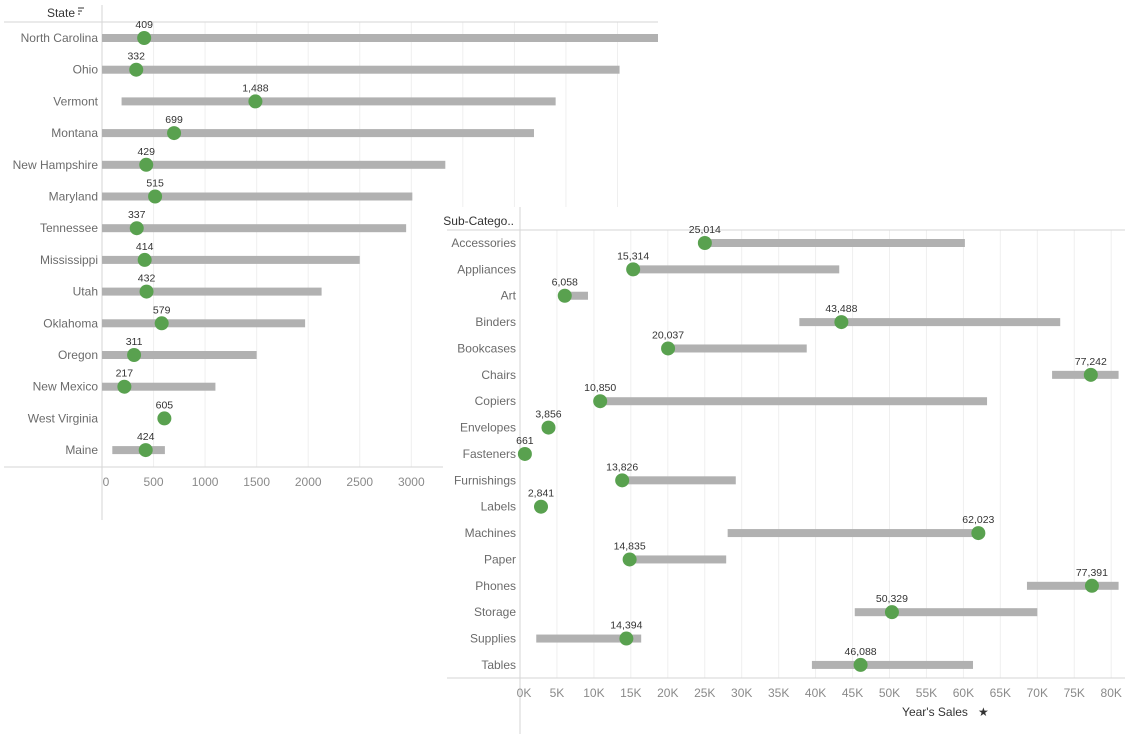 Image resolution: width=1125 pixels, height=734 pixels. I want to click on category-label: Storage, so click(495, 612).